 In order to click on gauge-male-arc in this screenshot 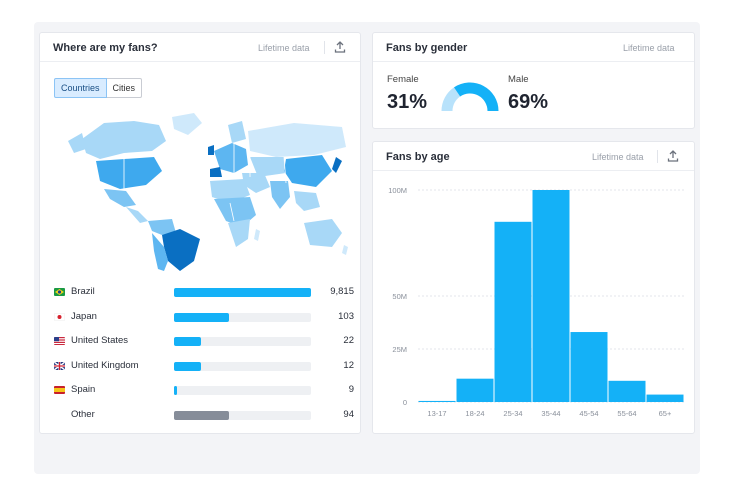, I will do `click(476, 97)`.